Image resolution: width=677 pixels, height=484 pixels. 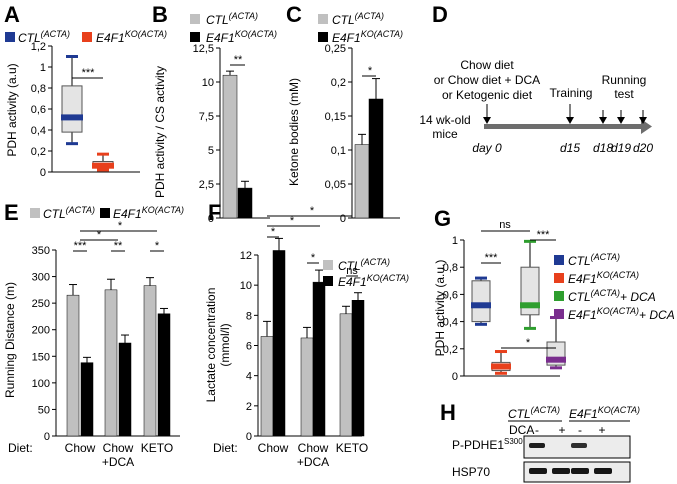 I want to click on blot-group-ctl: CTL(ACTA), so click(x=534, y=413).